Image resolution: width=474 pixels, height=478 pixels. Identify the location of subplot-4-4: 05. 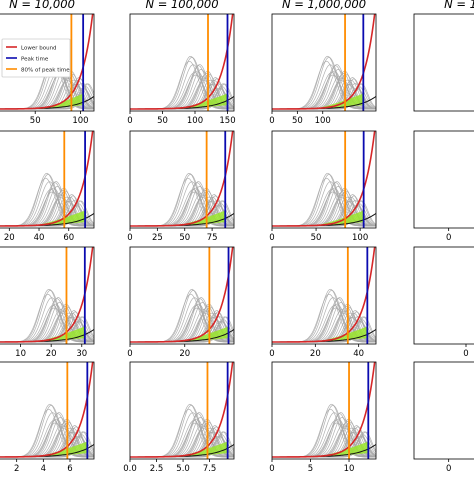
(443, 417).